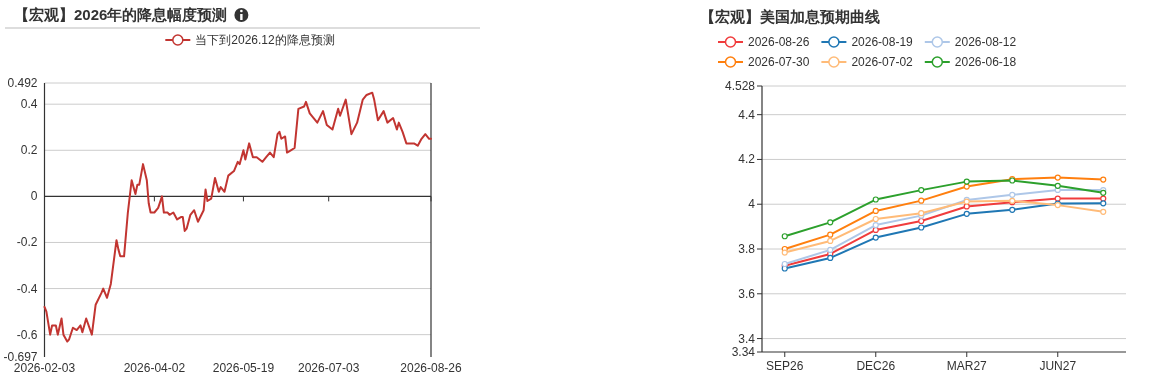 This screenshot has width=1152, height=378. I want to click on x-tick-label: 2026-05-19, so click(243, 368).